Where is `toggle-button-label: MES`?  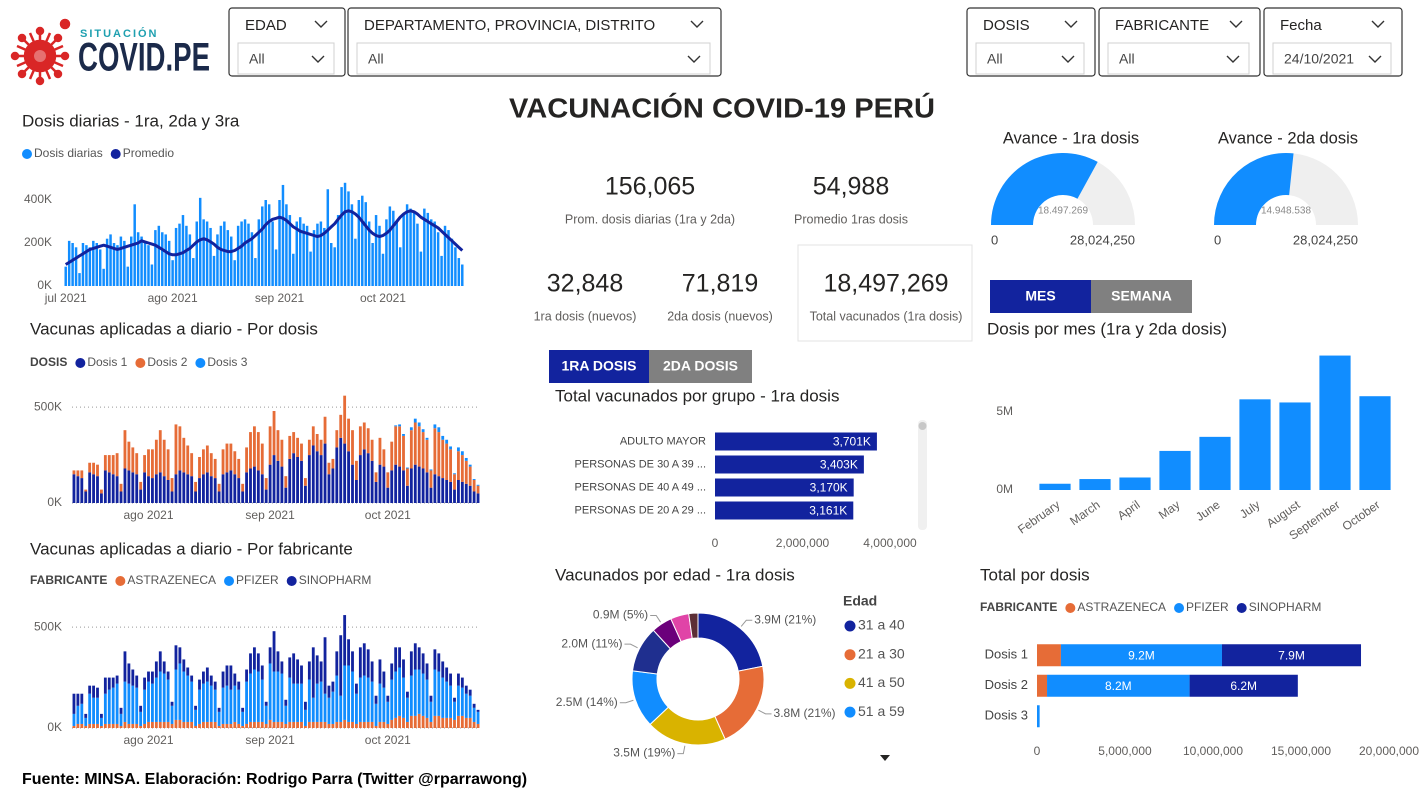 toggle-button-label: MES is located at coordinates (1040, 296).